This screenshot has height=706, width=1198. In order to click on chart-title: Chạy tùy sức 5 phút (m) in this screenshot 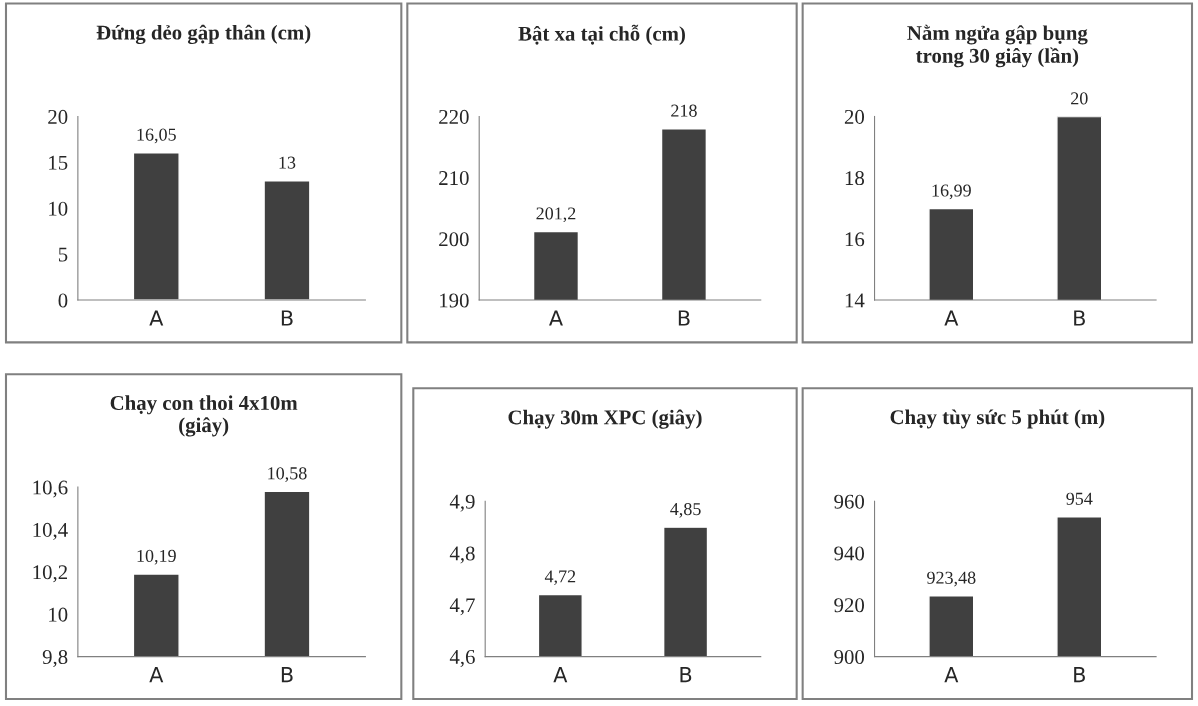, I will do `click(997, 419)`.